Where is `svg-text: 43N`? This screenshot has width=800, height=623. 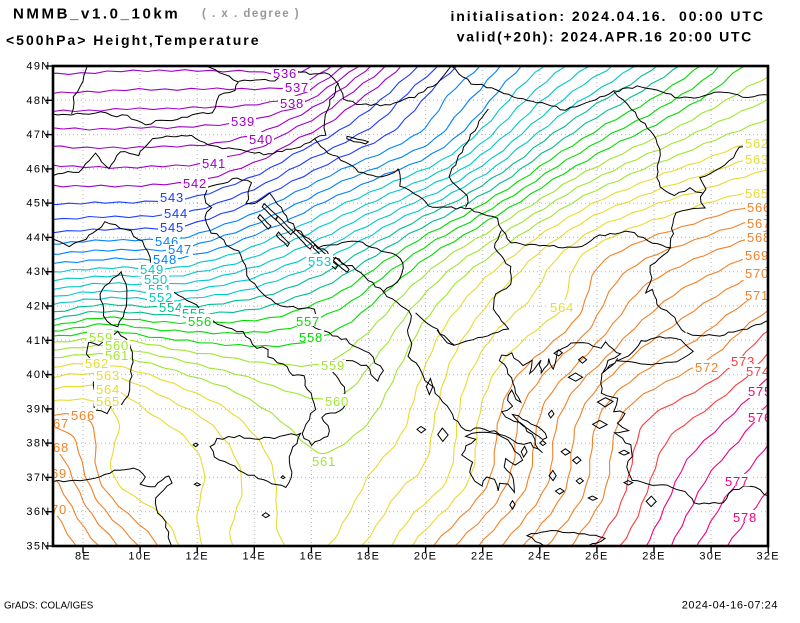
svg-text: 43N is located at coordinates (38, 272).